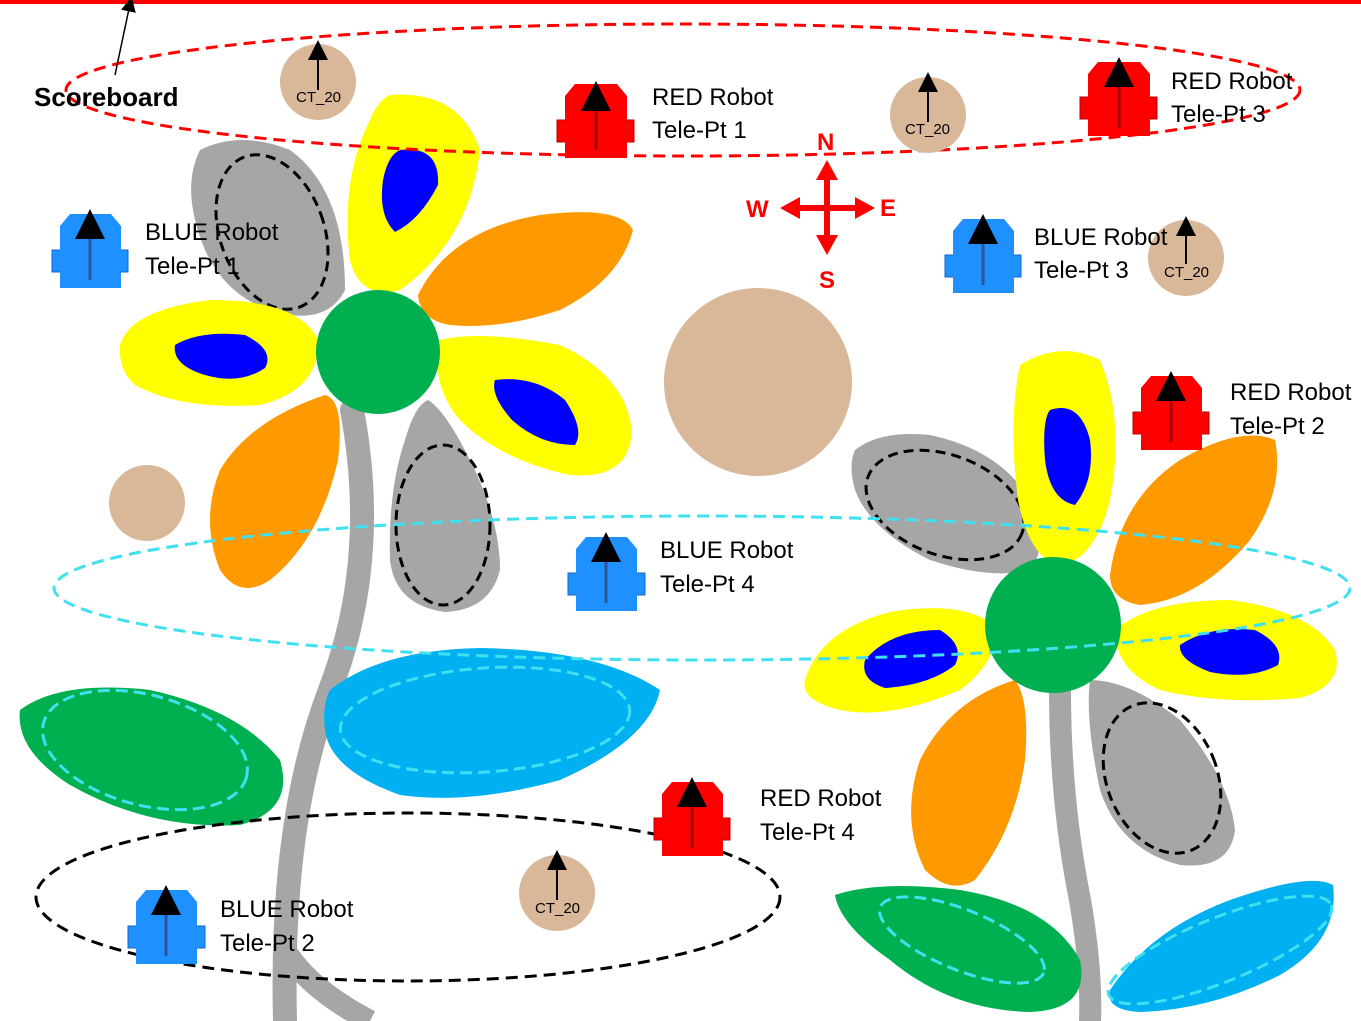 This screenshot has width=1361, height=1021. I want to click on scoreboard-zone, so click(683, 90).